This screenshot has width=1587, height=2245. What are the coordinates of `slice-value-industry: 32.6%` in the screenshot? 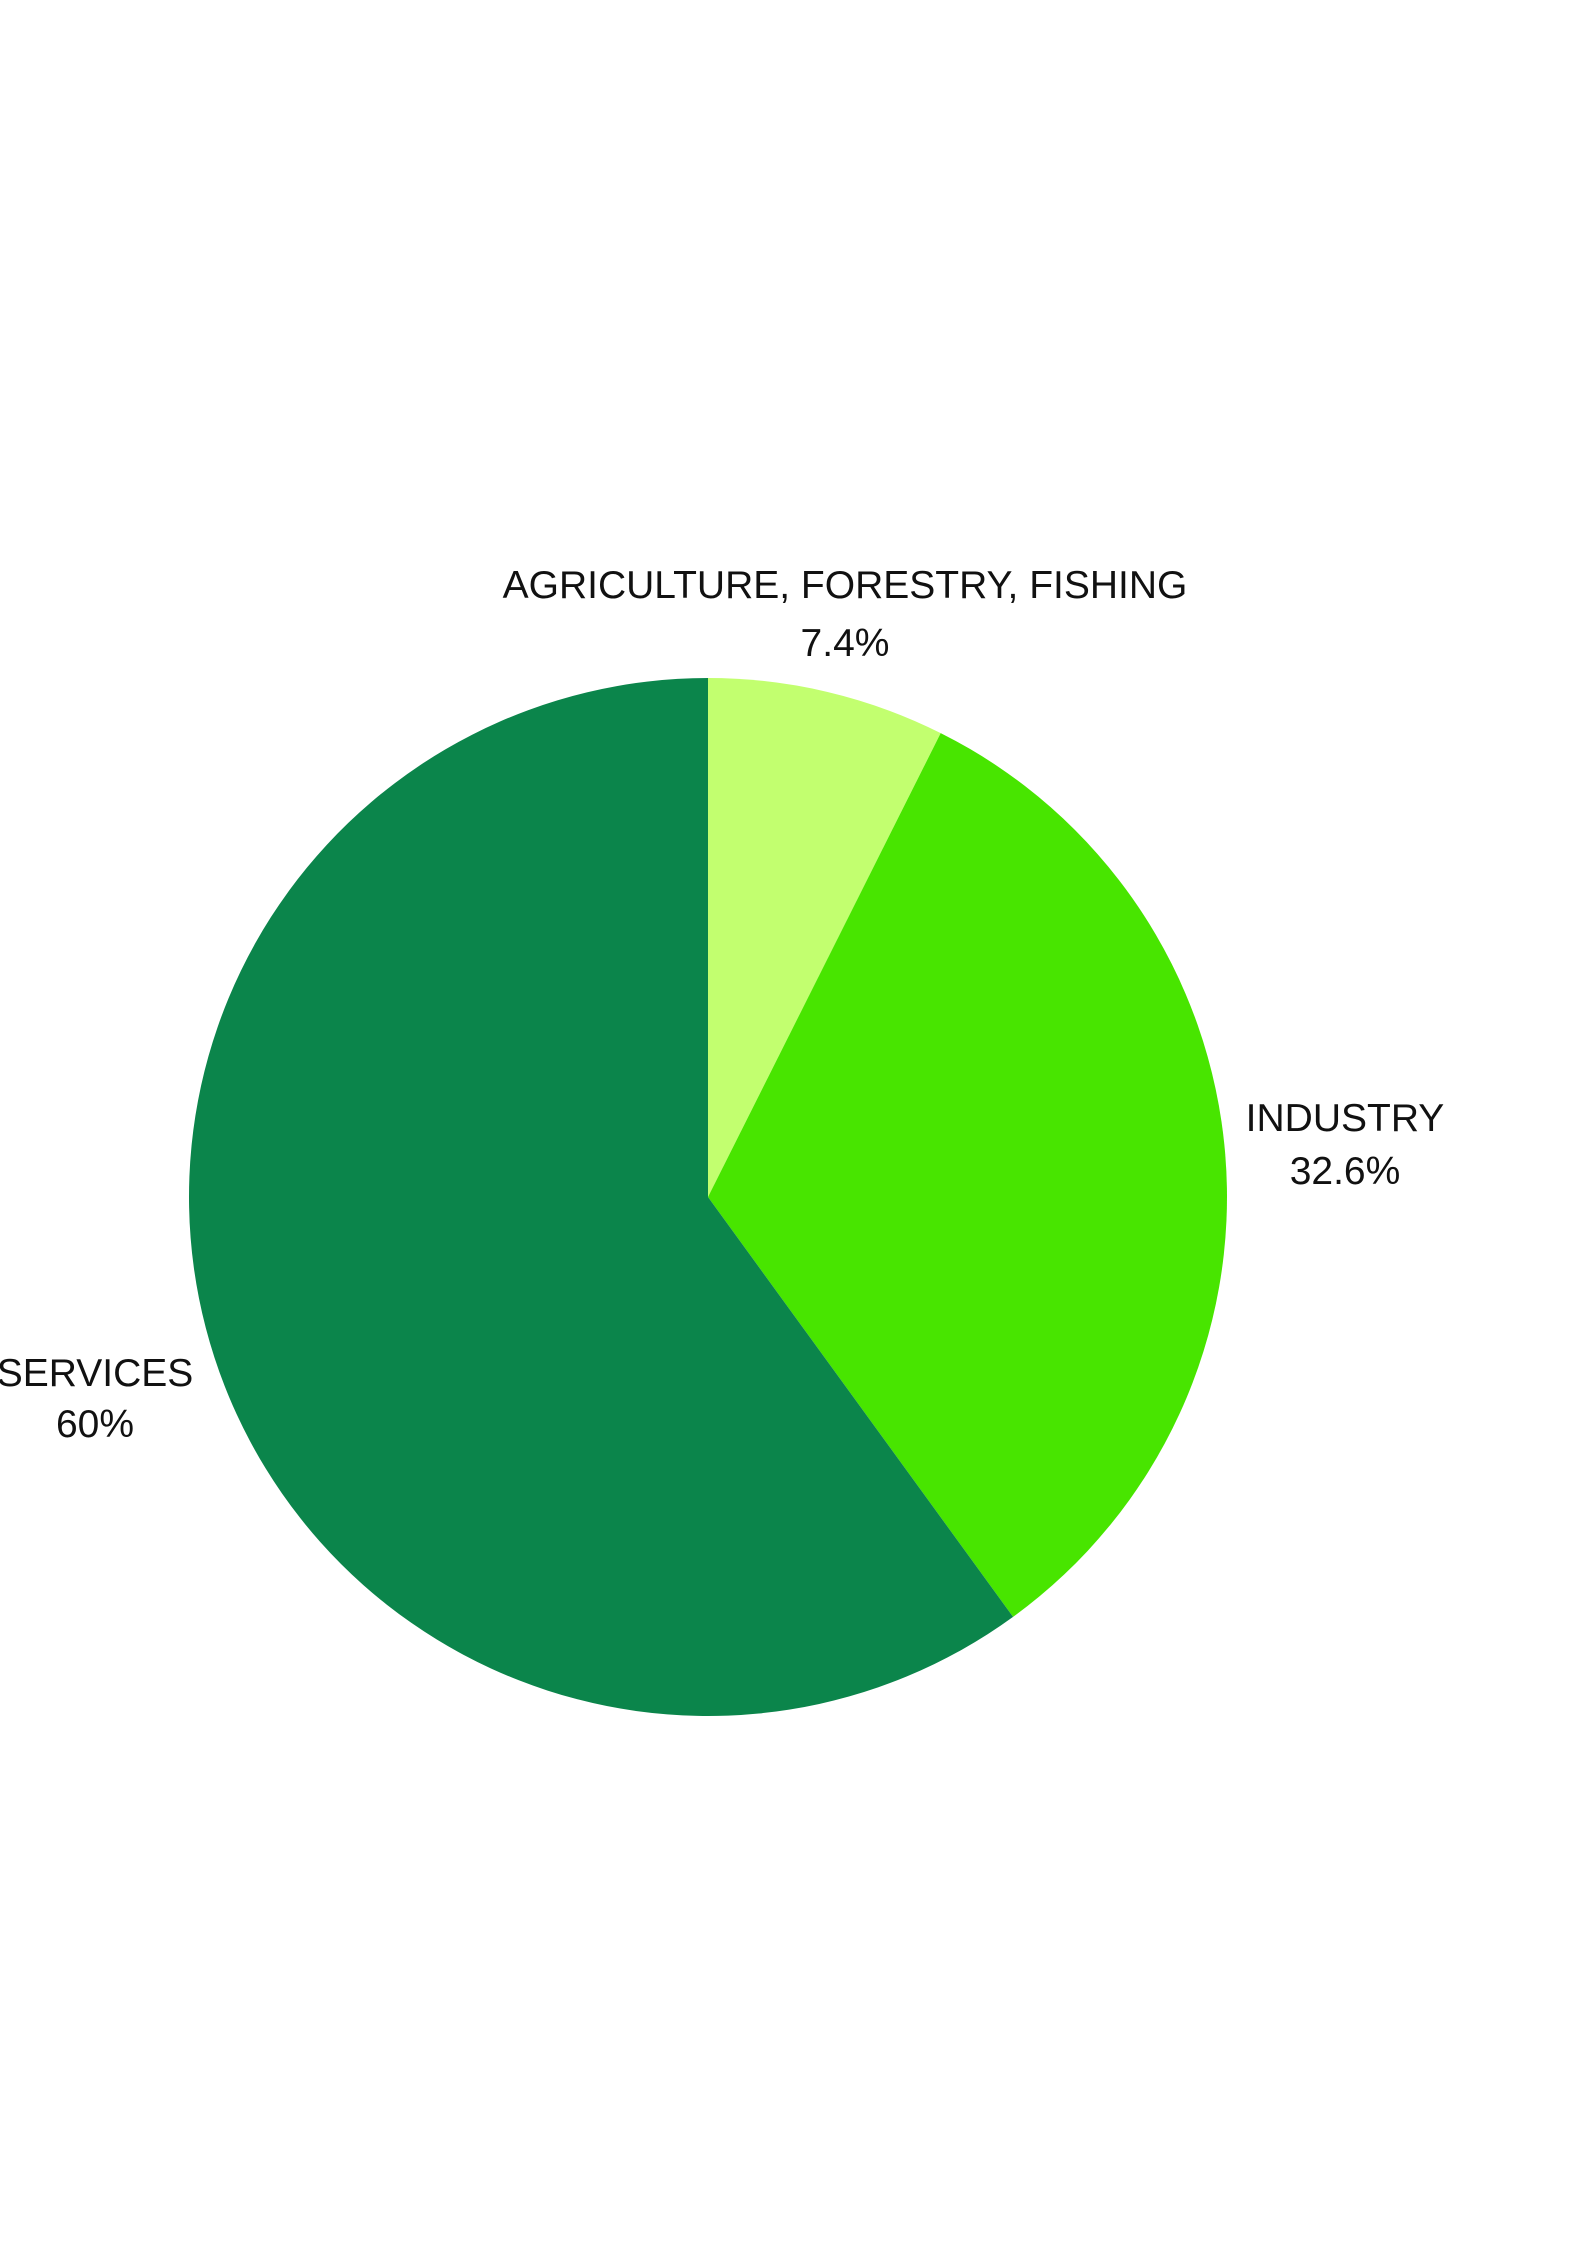 It's located at (1345, 1171).